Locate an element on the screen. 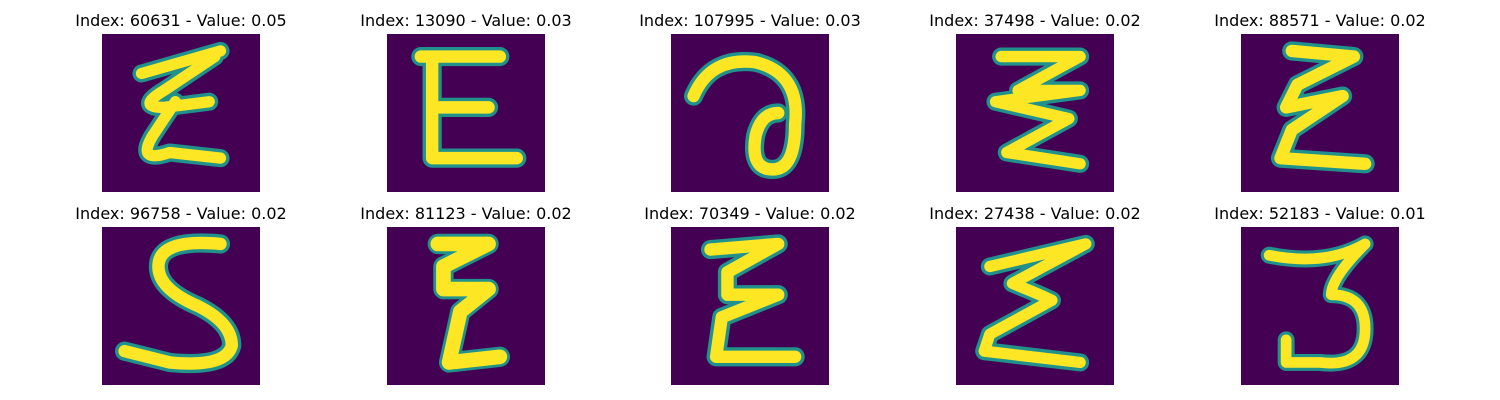 The width and height of the screenshot is (1500, 400). panel-title: Index: 52183 - Value: 0.01 is located at coordinates (1320, 213).